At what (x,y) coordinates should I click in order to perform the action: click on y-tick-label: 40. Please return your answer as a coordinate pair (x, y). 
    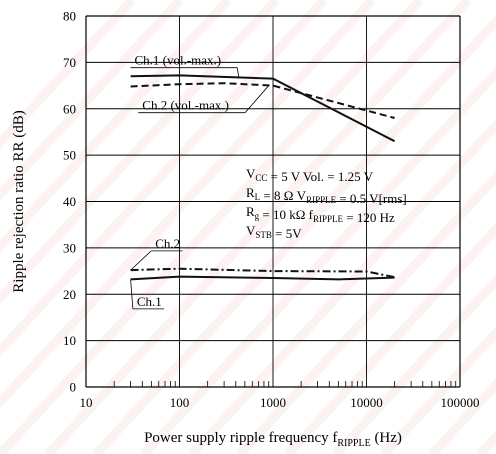
    Looking at the image, I should click on (69, 201).